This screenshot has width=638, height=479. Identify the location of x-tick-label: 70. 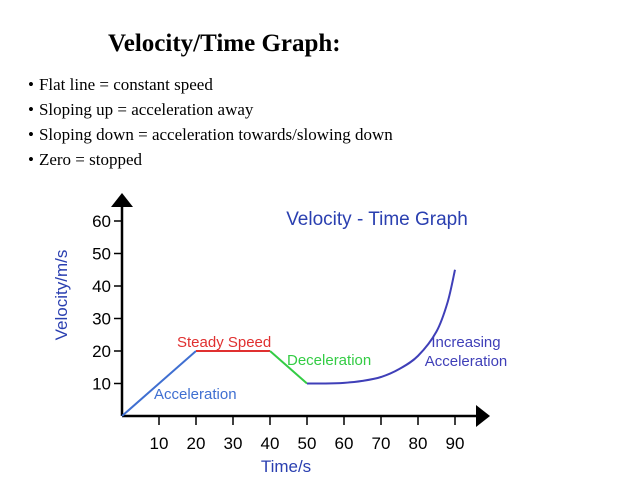
(381, 443).